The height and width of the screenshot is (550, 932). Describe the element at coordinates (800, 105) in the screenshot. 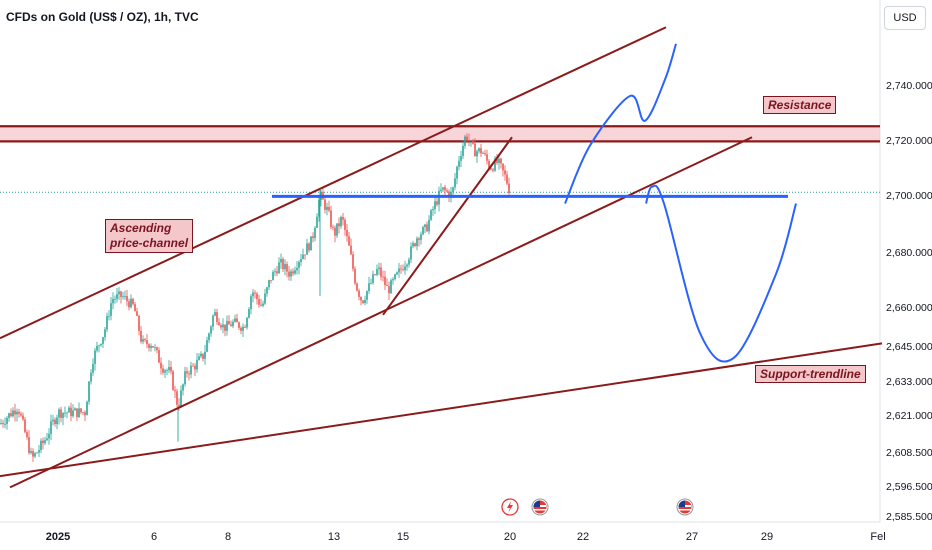

I see `annotation-resistance: Resistance` at that location.